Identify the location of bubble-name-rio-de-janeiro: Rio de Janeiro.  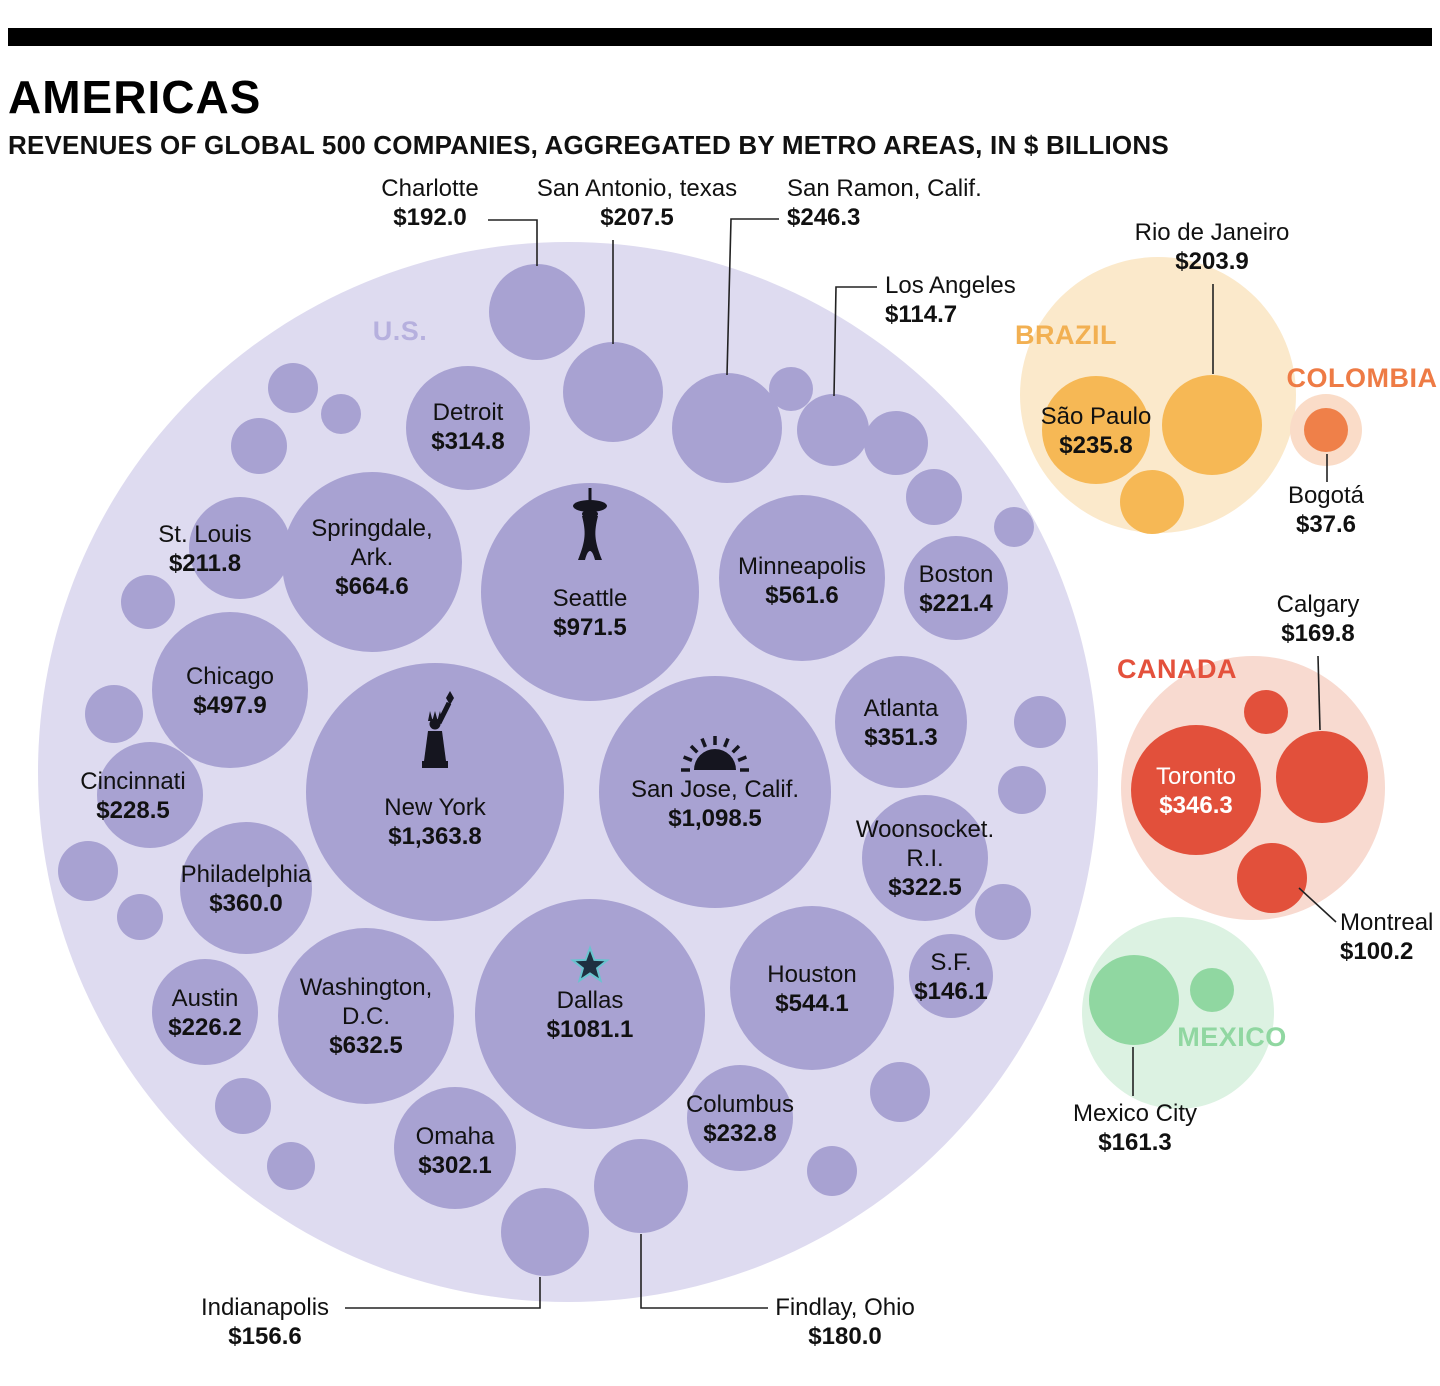
(1212, 232).